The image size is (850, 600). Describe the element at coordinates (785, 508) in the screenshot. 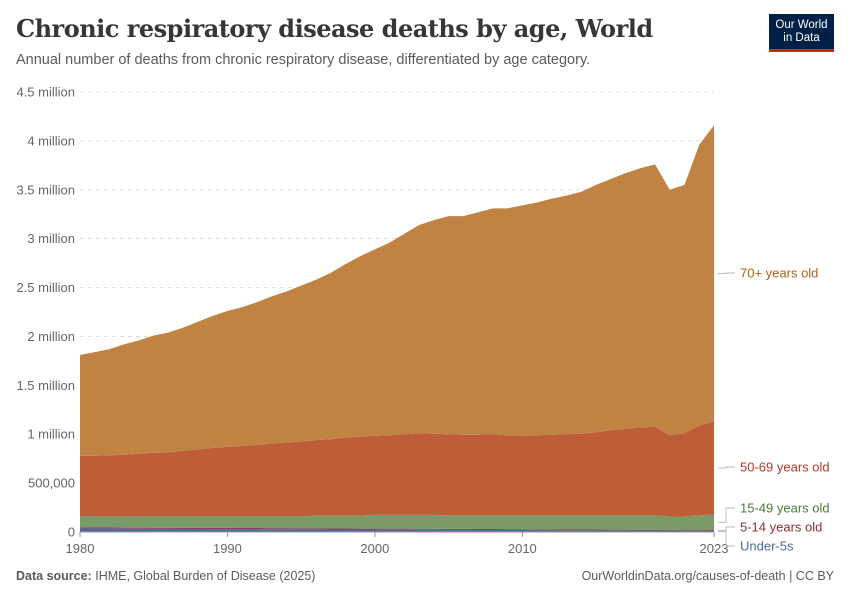

I see `series-label: 15-49 years old` at that location.